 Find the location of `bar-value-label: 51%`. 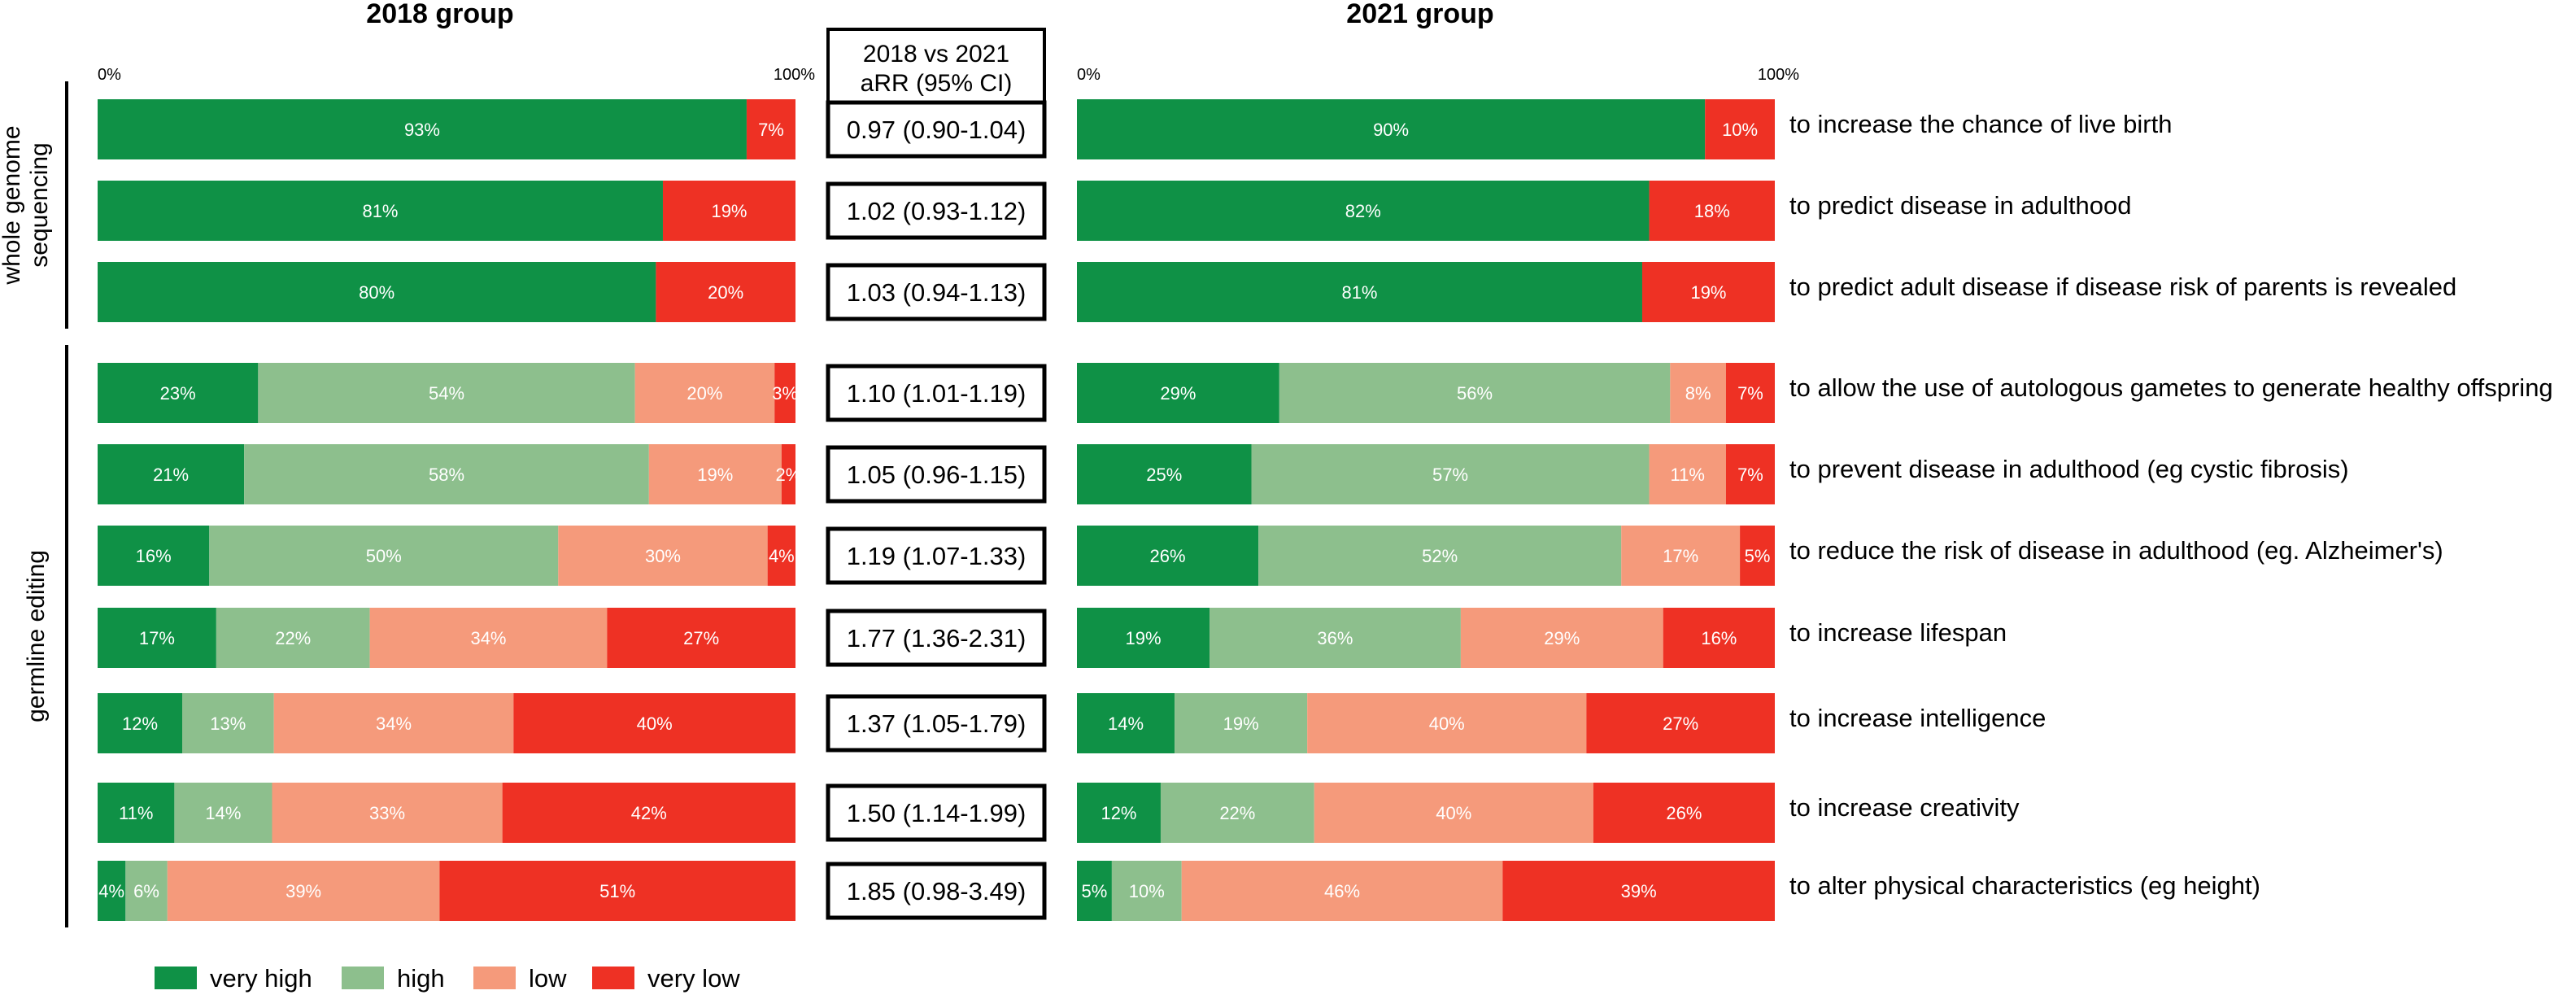

bar-value-label: 51% is located at coordinates (617, 891).